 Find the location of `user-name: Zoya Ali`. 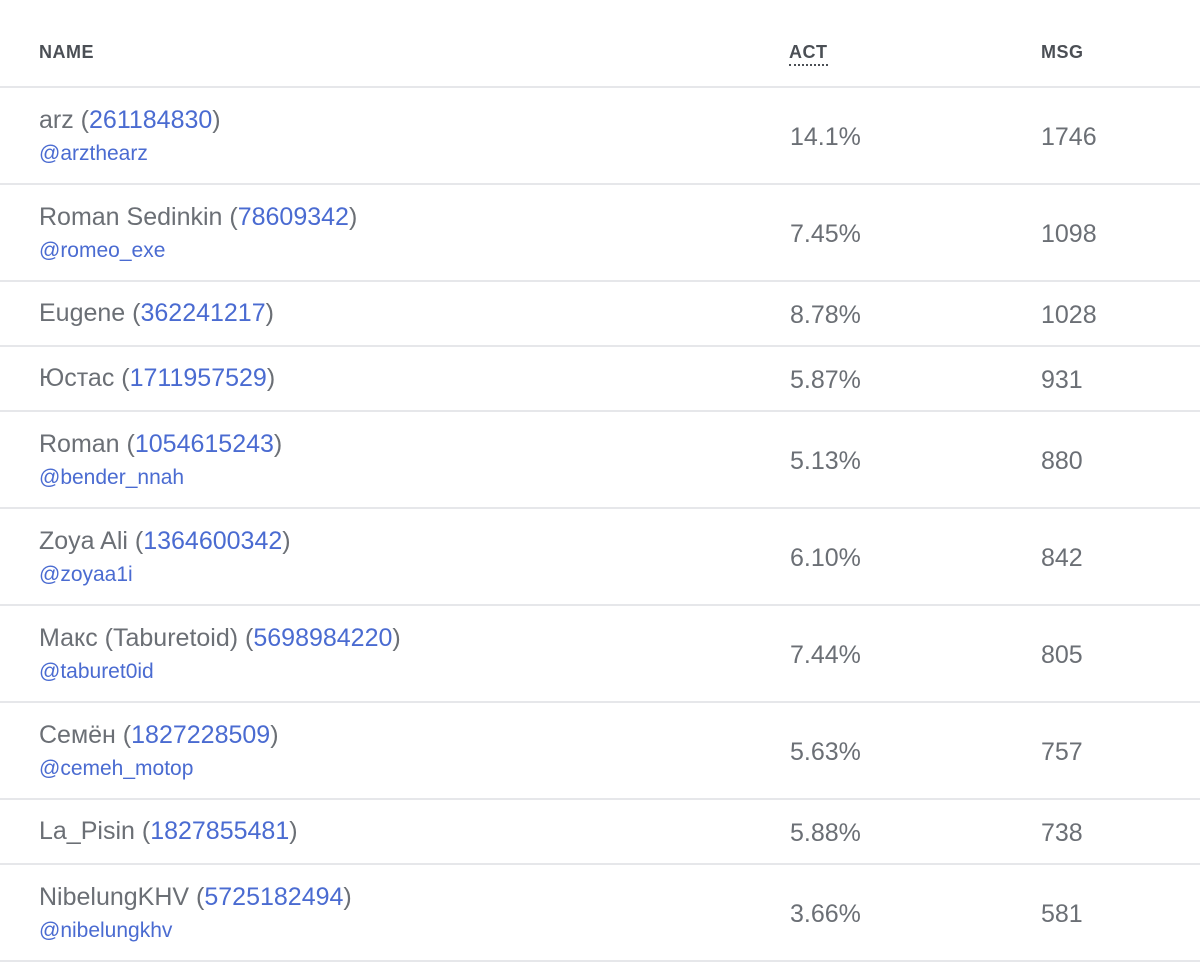

user-name: Zoya Ali is located at coordinates (83, 541).